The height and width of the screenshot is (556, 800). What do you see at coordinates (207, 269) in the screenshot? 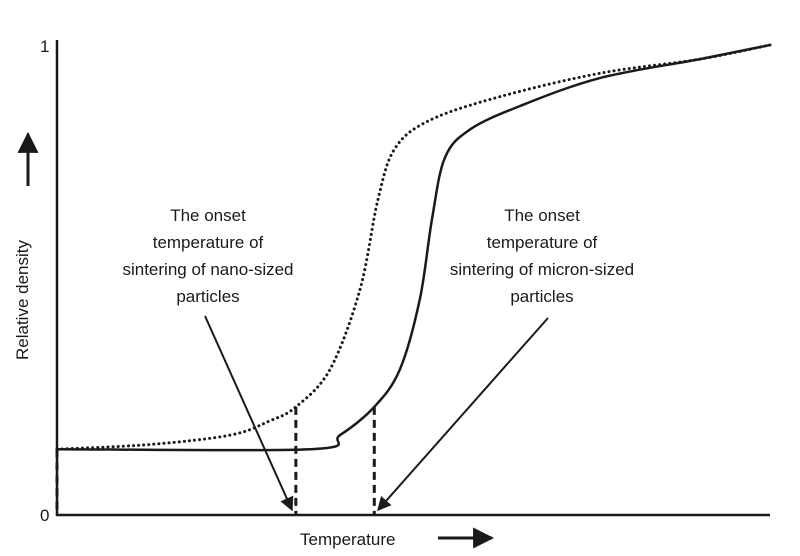
I see `annotation-nano-line-3: sintering of nano-sized` at bounding box center [207, 269].